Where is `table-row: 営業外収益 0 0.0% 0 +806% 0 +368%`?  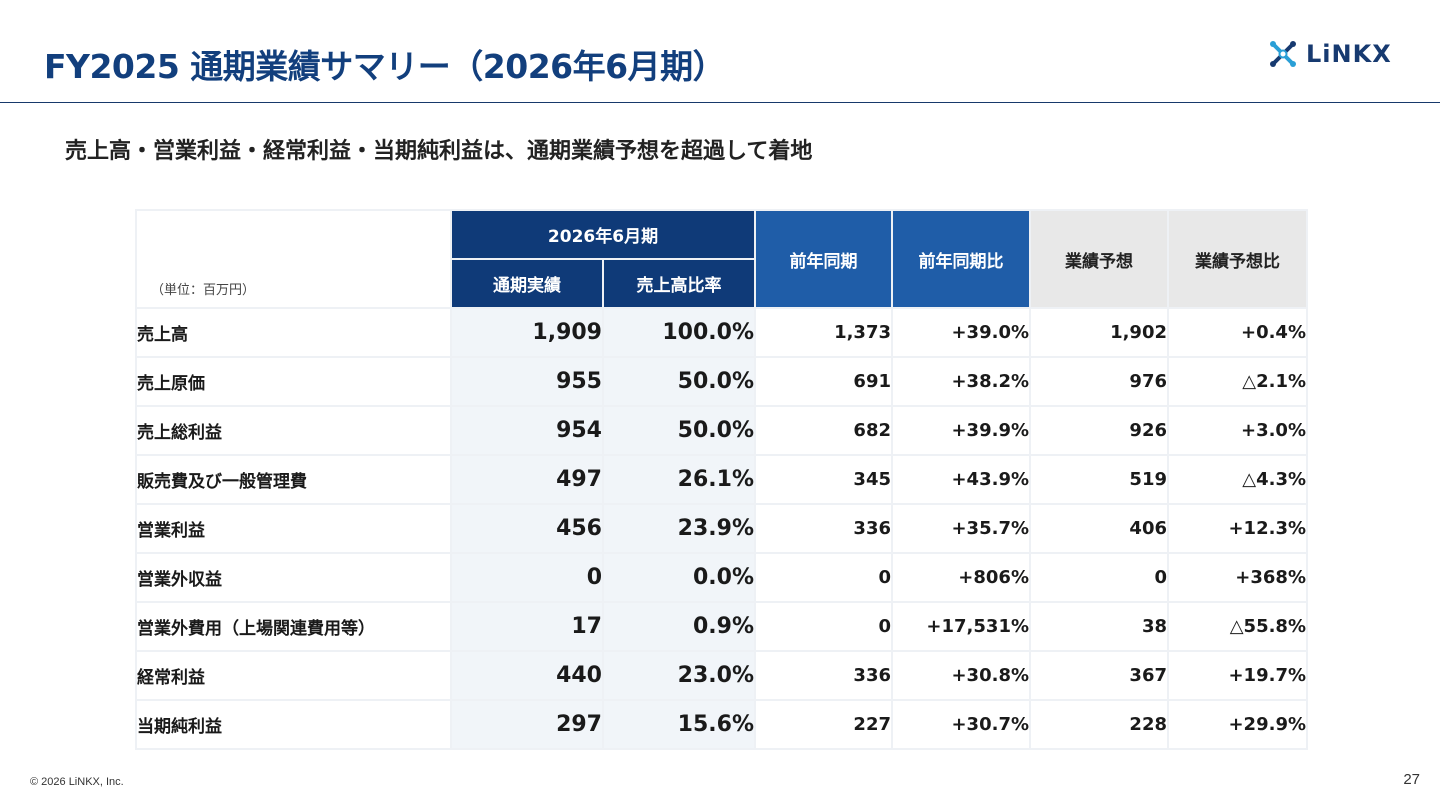 table-row: 営業外収益 0 0.0% 0 +806% 0 +368% is located at coordinates (721, 577).